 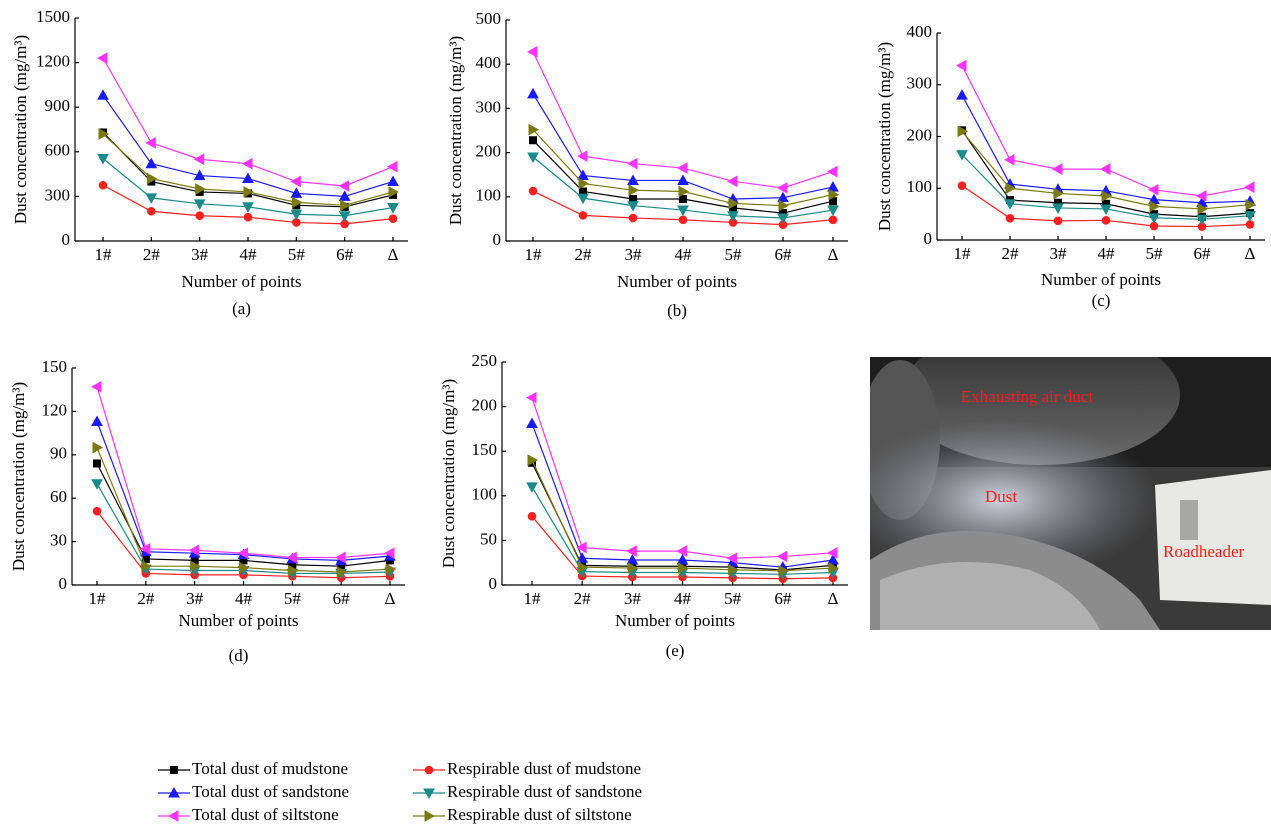 I want to click on series-line, so click(x=243, y=472).